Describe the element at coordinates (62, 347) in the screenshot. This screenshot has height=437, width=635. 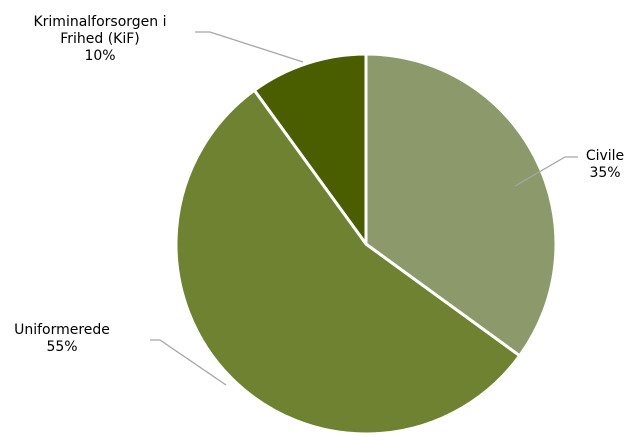
I see `label-value: 55%` at that location.